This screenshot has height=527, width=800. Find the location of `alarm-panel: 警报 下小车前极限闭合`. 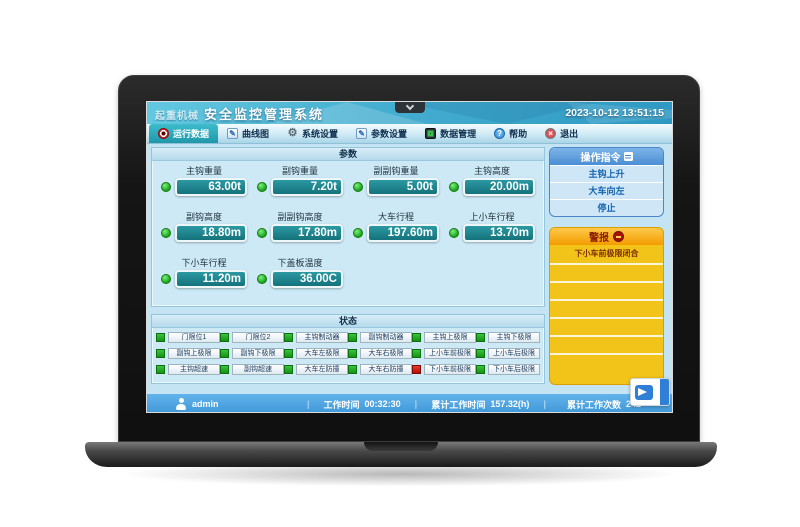

alarm-panel: 警报 下小车前极限闭合 is located at coordinates (606, 306).